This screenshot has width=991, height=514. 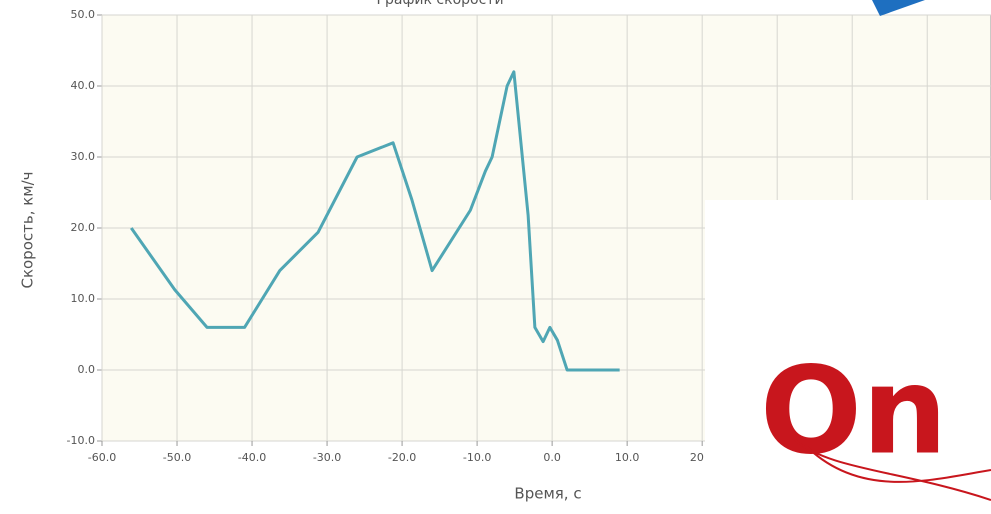 What do you see at coordinates (83, 85) in the screenshot?
I see `y-tick-label: 40.0` at bounding box center [83, 85].